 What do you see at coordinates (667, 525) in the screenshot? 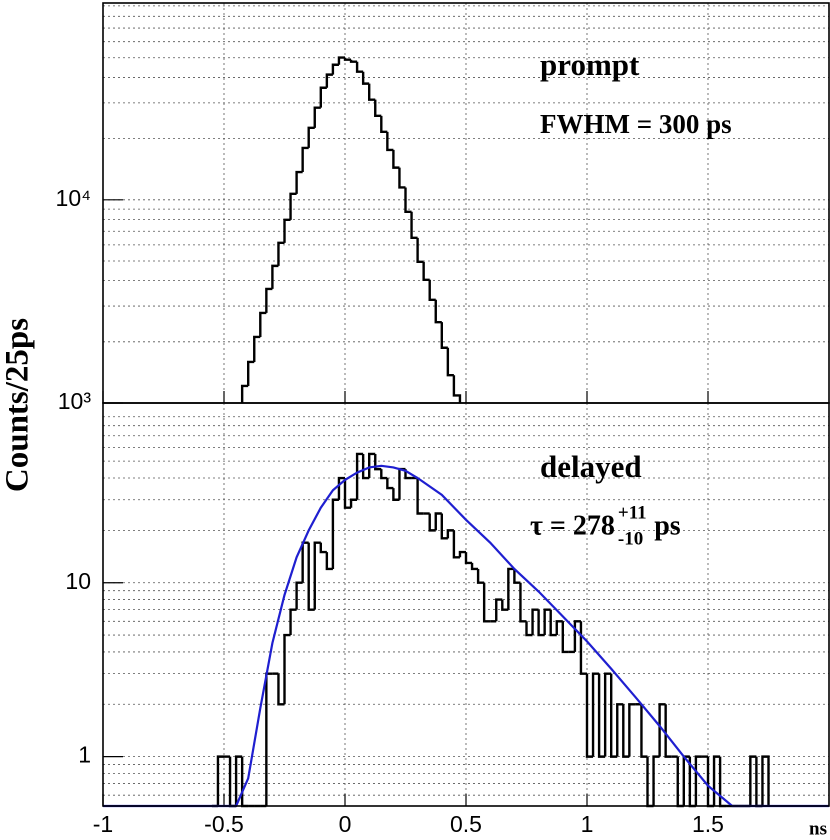
I see `annotation-unit: ps` at bounding box center [667, 525].